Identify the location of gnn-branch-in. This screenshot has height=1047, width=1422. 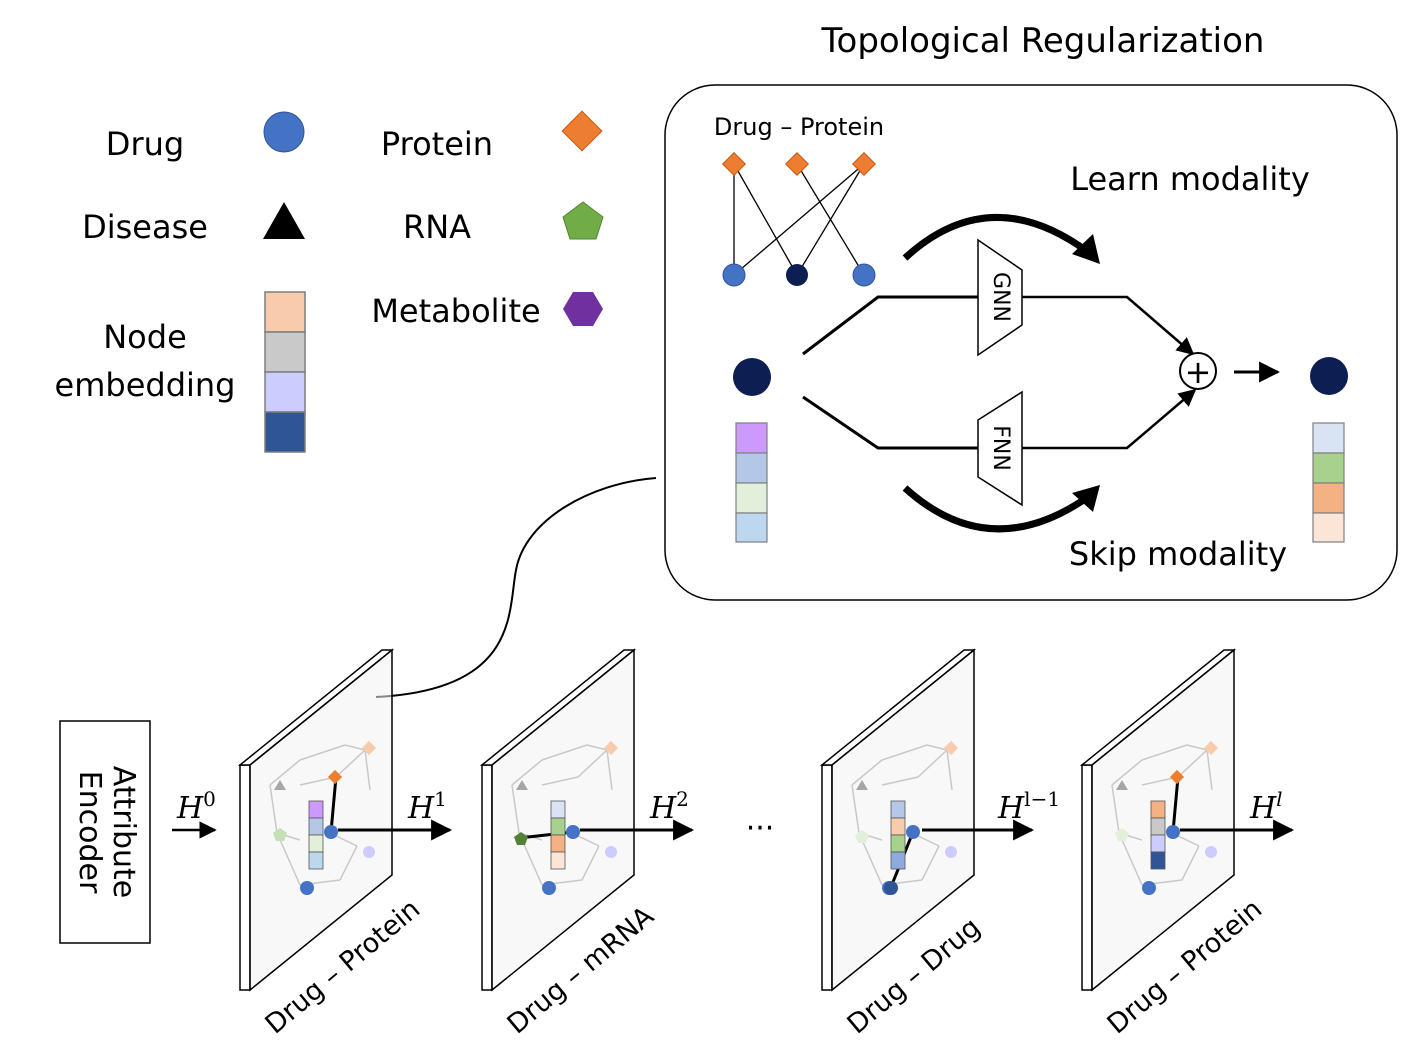
(890, 325).